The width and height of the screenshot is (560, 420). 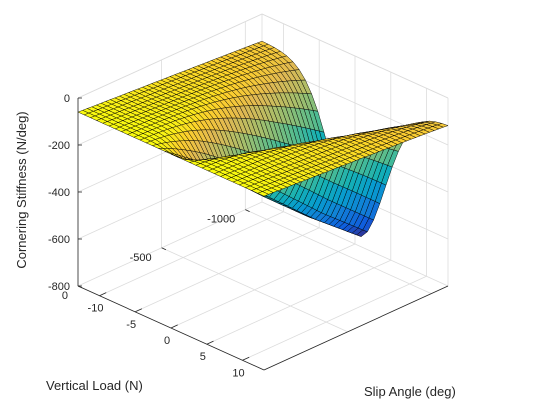 What do you see at coordinates (67, 99) in the screenshot?
I see `z-tick-label: 0` at bounding box center [67, 99].